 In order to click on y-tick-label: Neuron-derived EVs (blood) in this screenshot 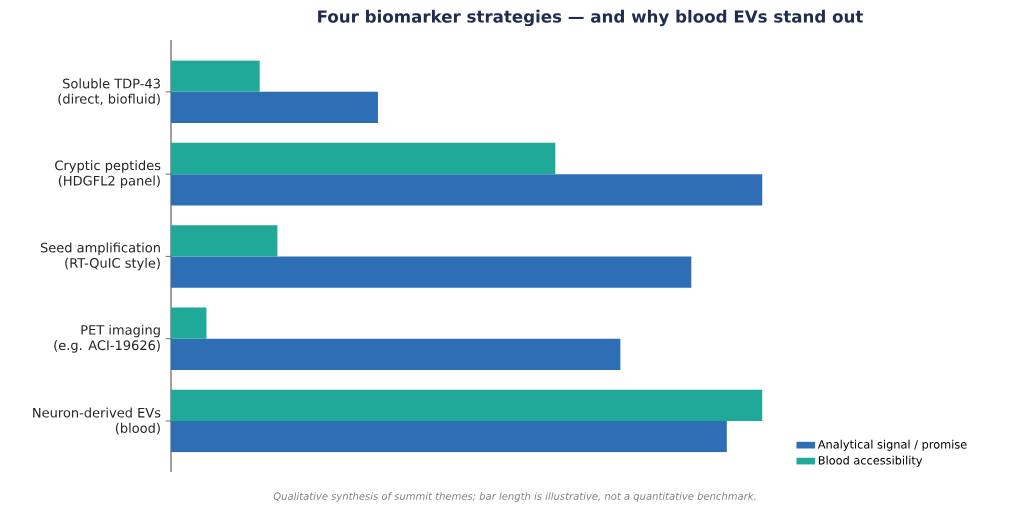, I will do `click(97, 421)`.